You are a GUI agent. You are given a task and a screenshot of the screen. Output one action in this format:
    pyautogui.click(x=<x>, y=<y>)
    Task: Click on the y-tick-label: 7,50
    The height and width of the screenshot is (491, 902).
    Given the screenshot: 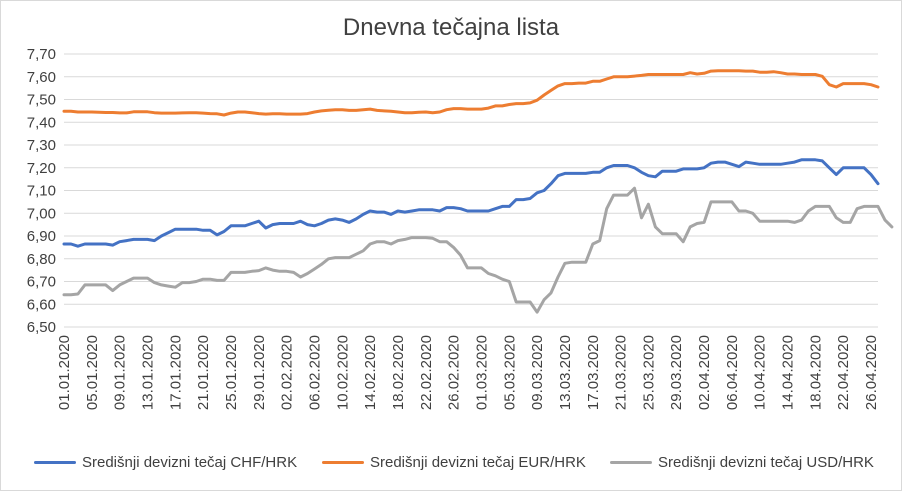 What is the action you would take?
    pyautogui.click(x=41, y=100)
    